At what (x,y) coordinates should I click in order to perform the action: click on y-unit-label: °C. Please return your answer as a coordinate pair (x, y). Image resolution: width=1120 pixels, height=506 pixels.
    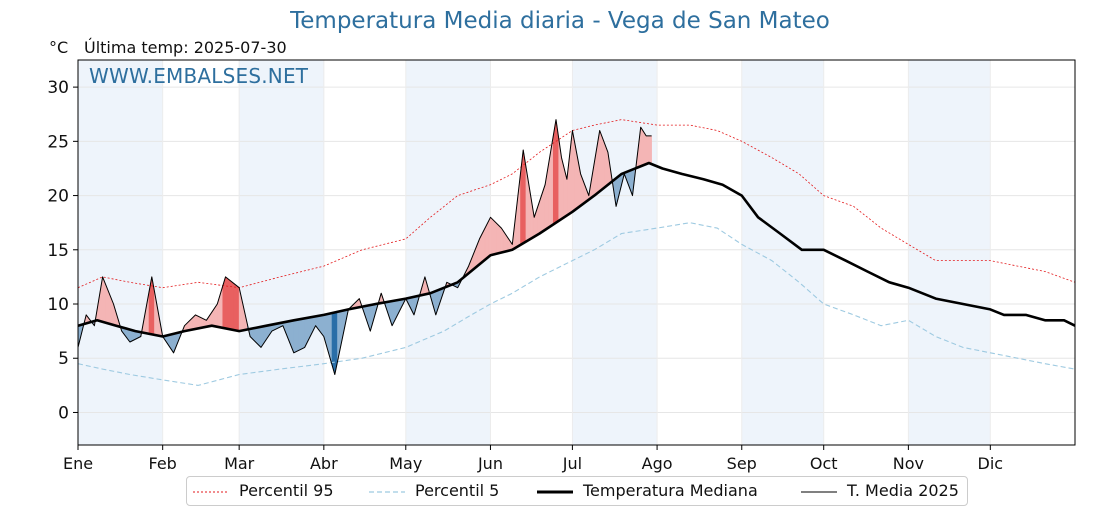
    Looking at the image, I should click on (58, 47).